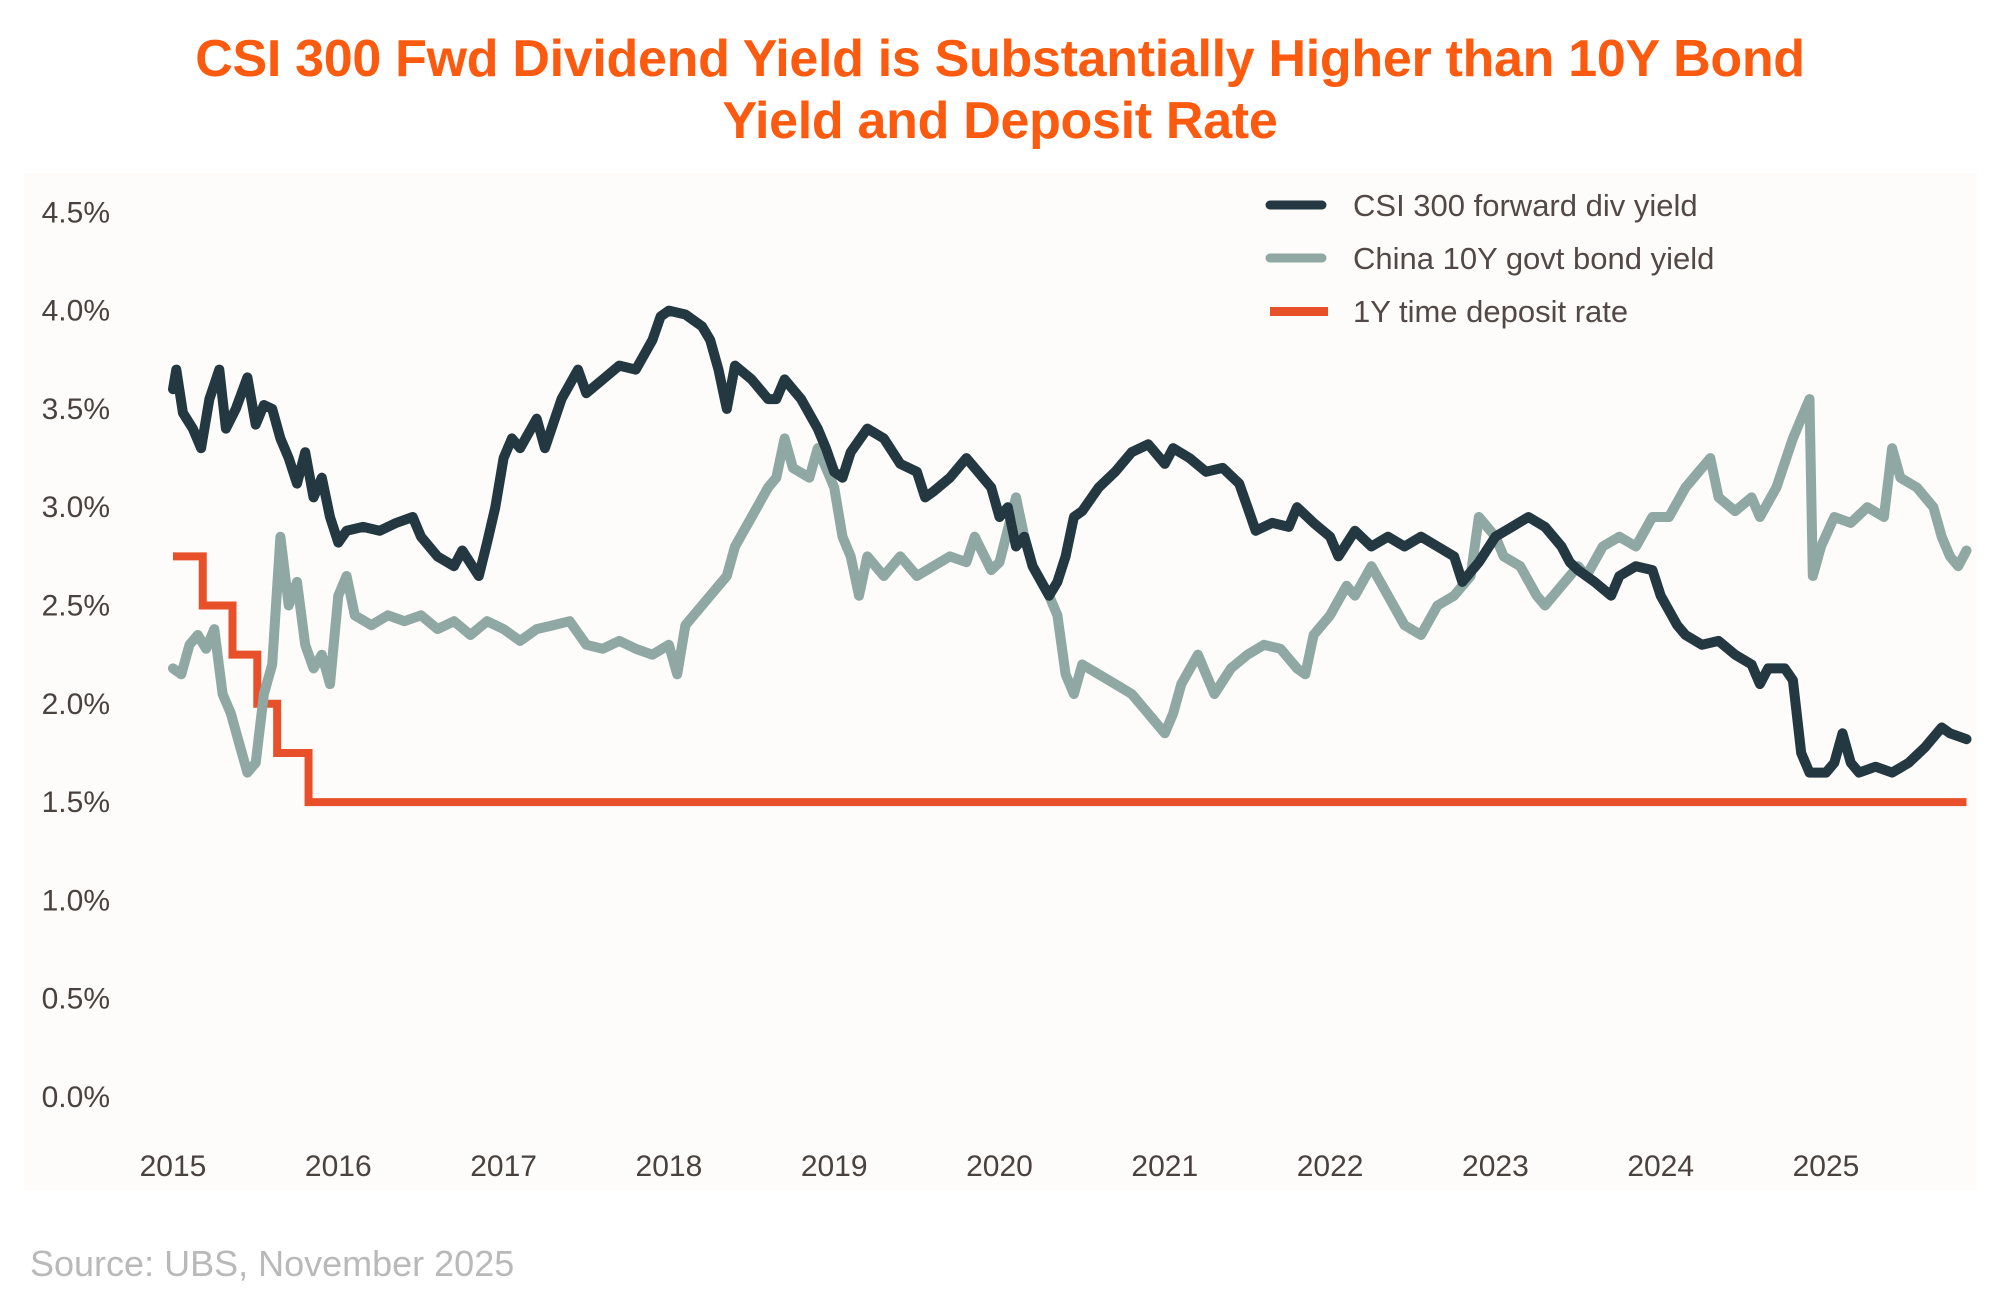  Describe the element at coordinates (1525, 205) in the screenshot. I see `legend-label: CSI 300 forward div yield` at that location.